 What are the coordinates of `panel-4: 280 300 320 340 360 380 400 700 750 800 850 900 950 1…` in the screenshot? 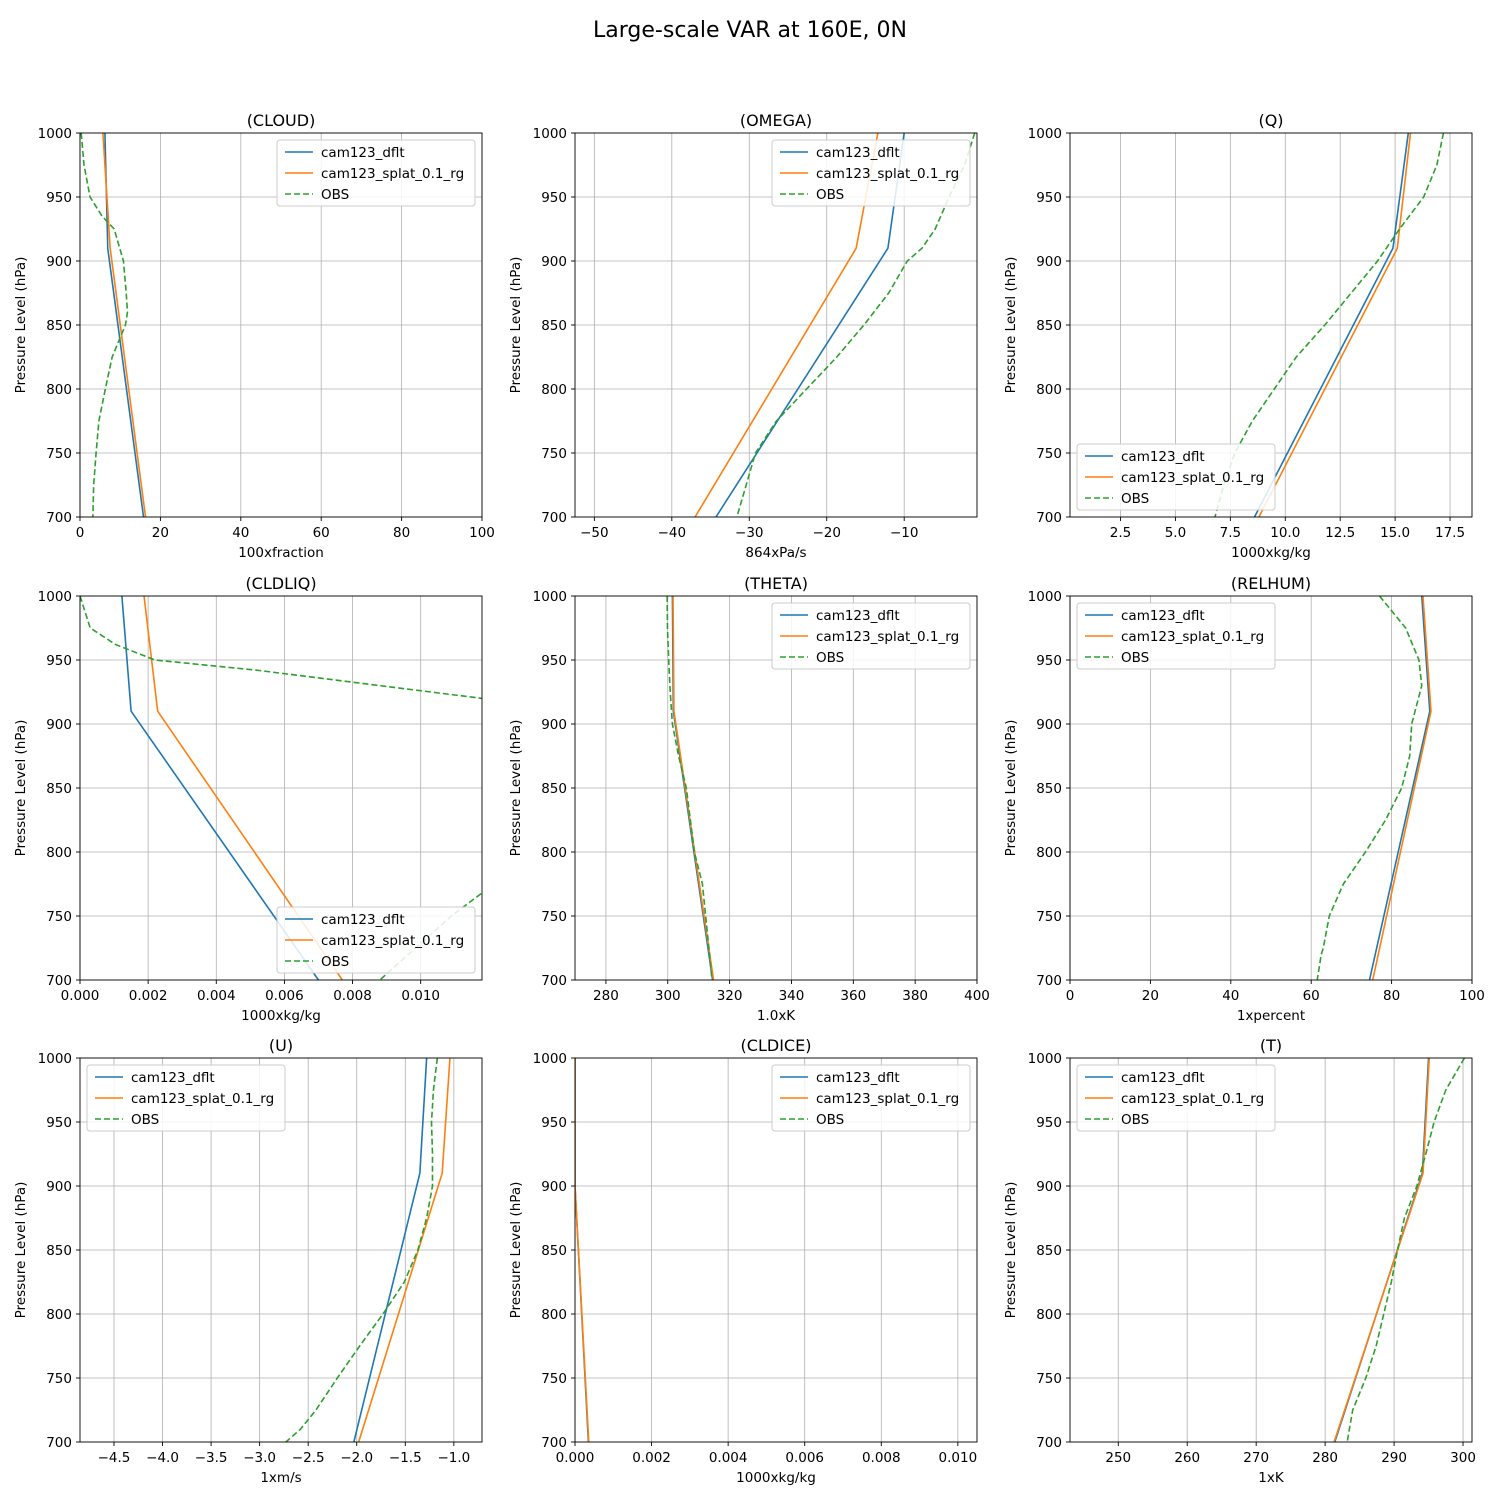 It's located at (749, 799).